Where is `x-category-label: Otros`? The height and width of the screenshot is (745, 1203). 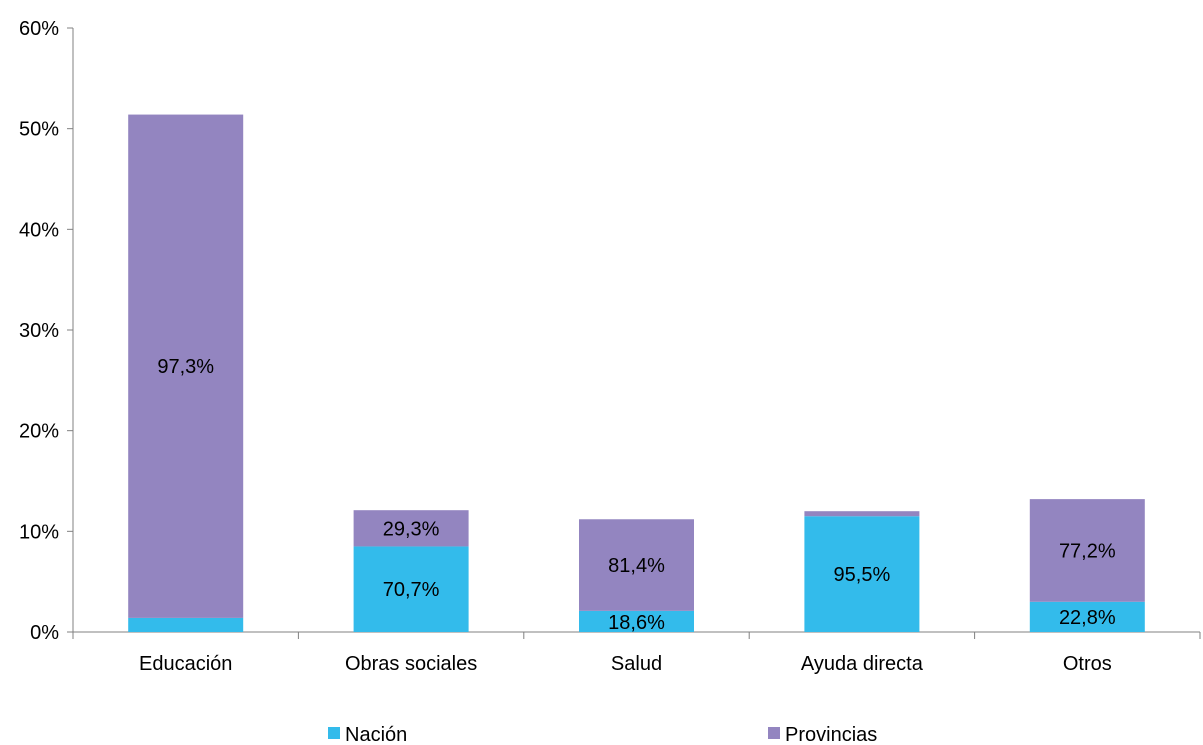
x-category-label: Otros is located at coordinates (1087, 664).